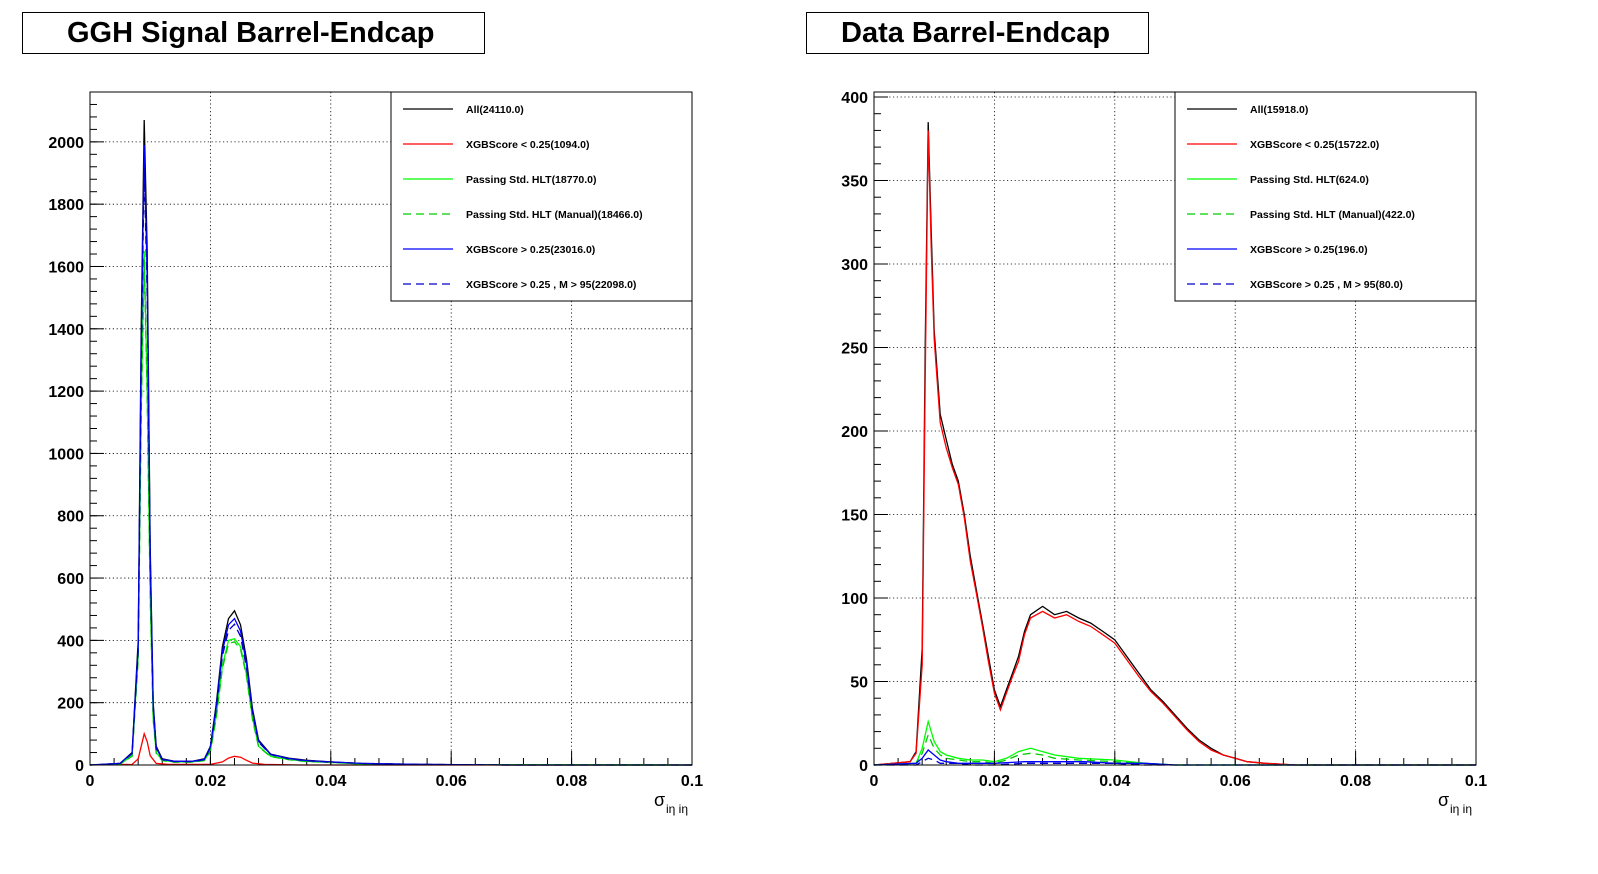 This screenshot has height=874, width=1598. Describe the element at coordinates (854, 265) in the screenshot. I see `y-tick-label: 300` at that location.